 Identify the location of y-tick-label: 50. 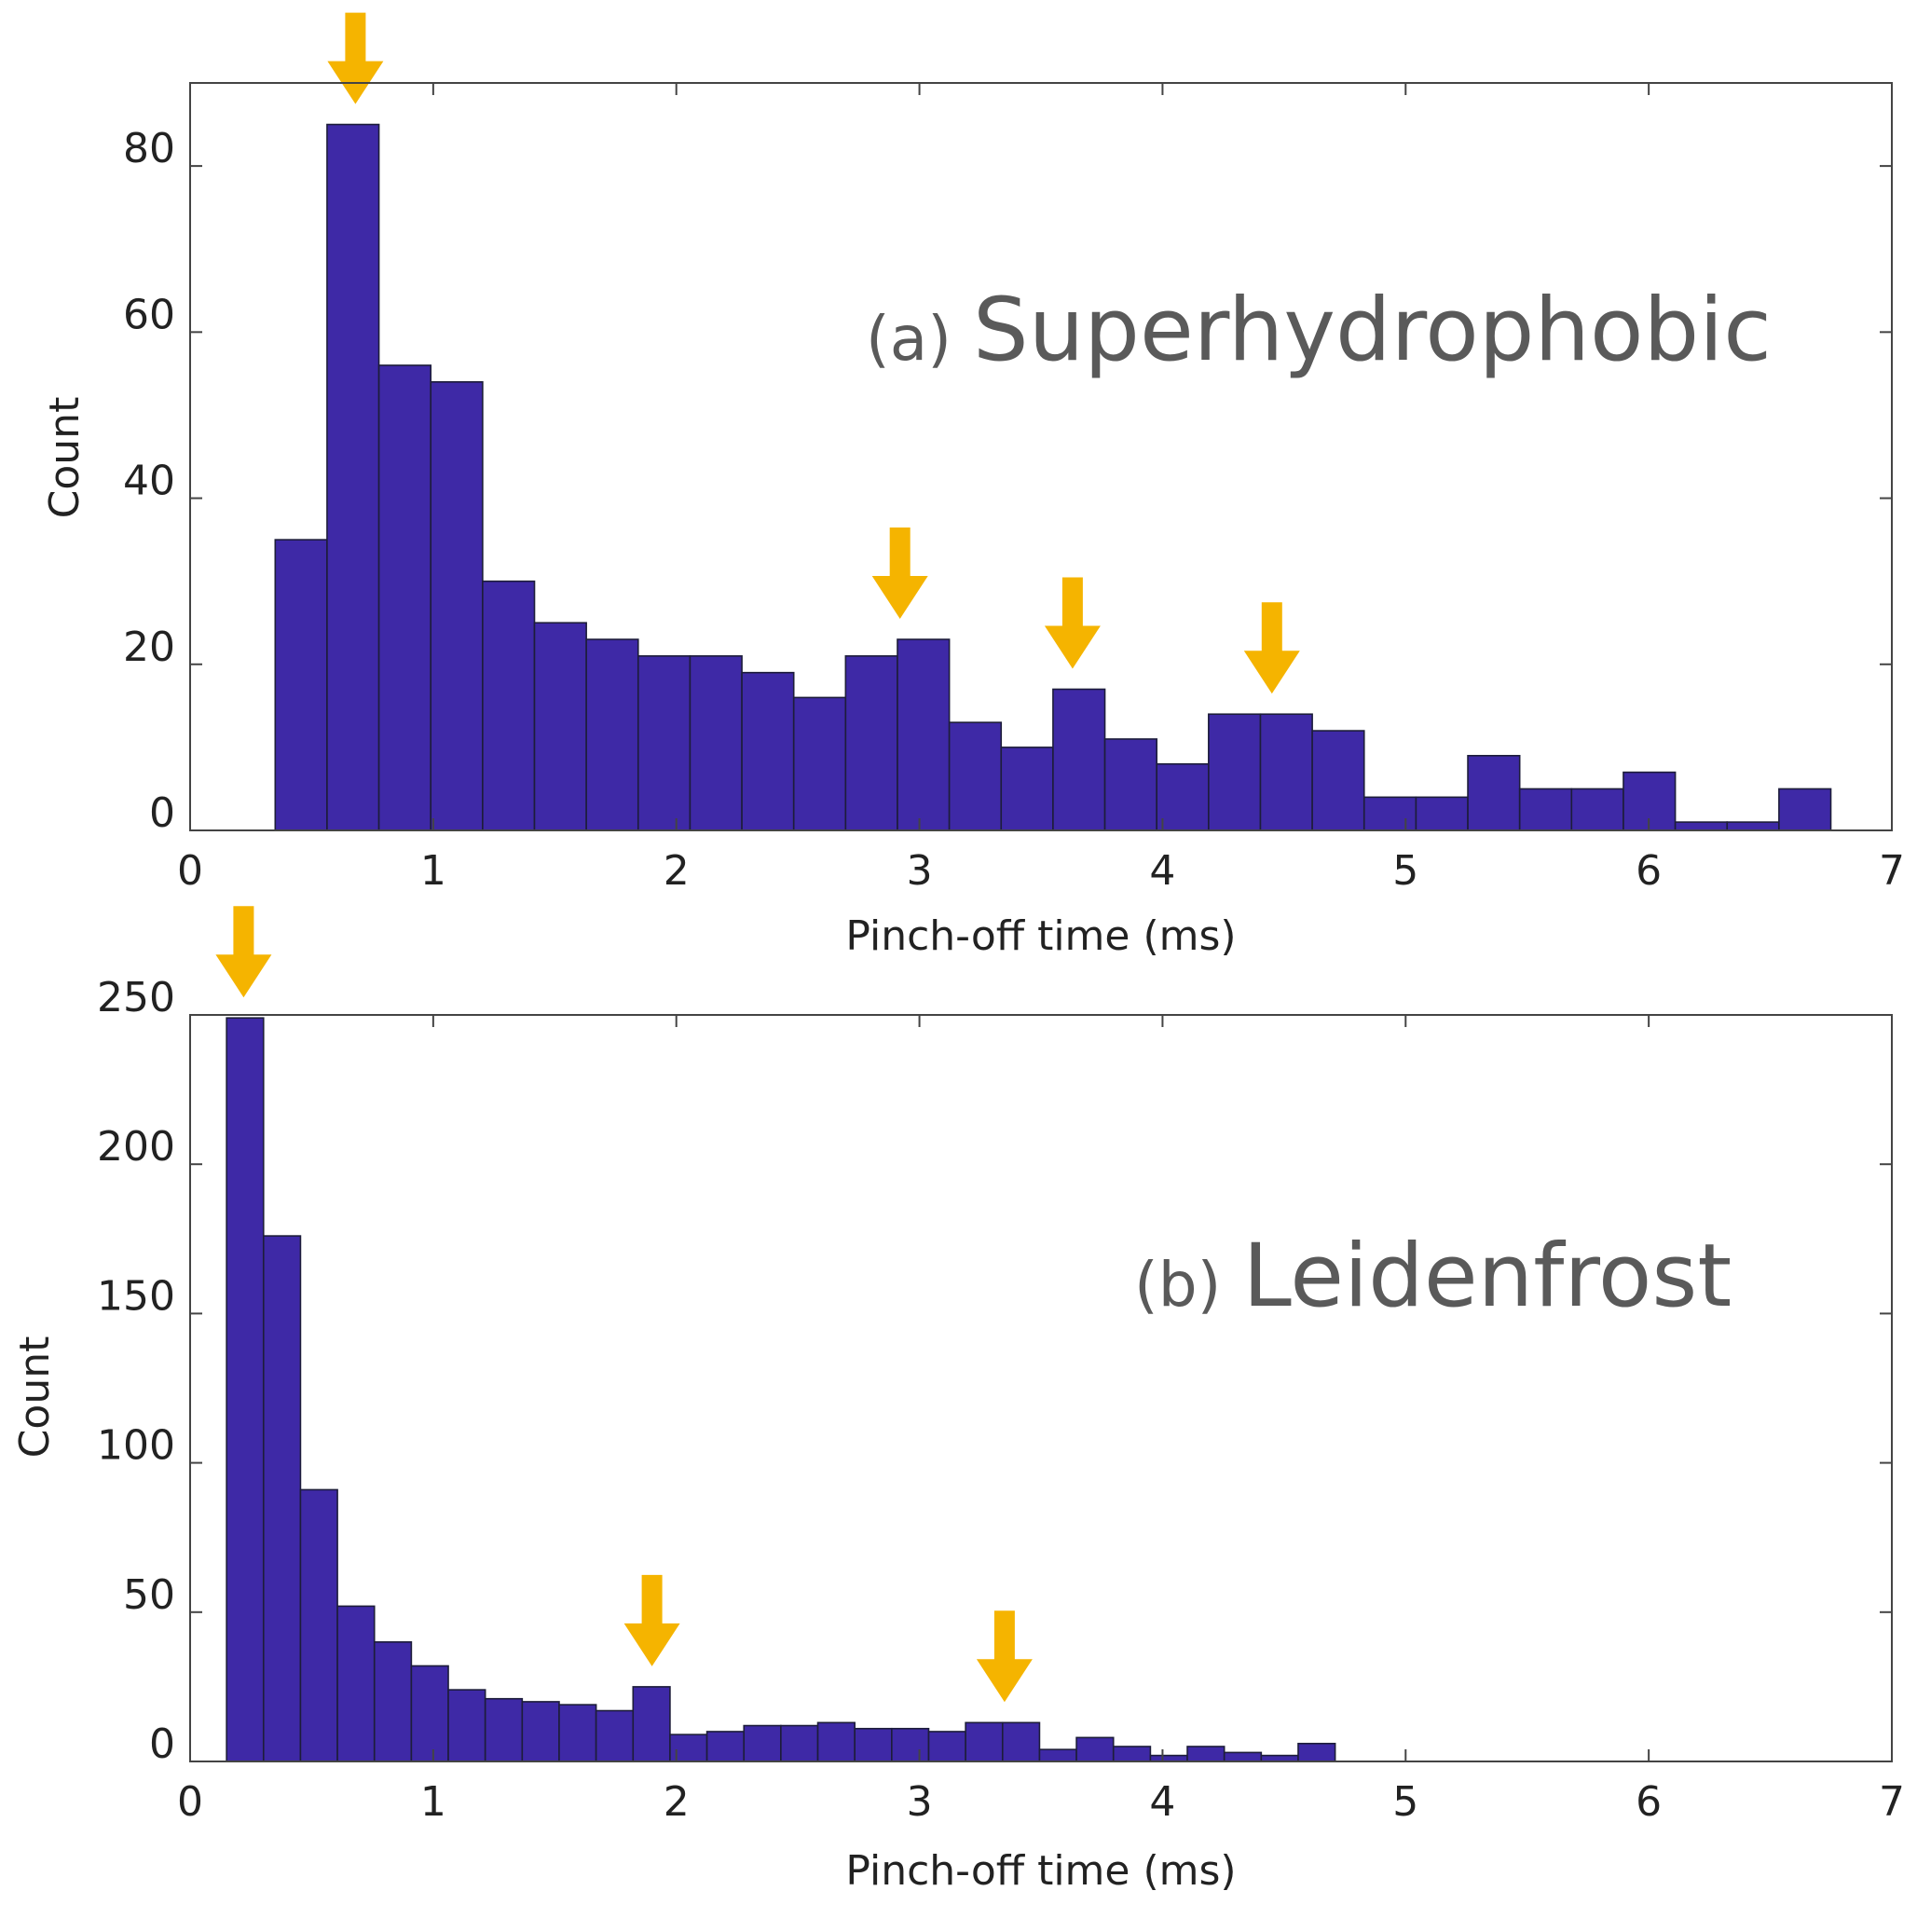
(149, 1595).